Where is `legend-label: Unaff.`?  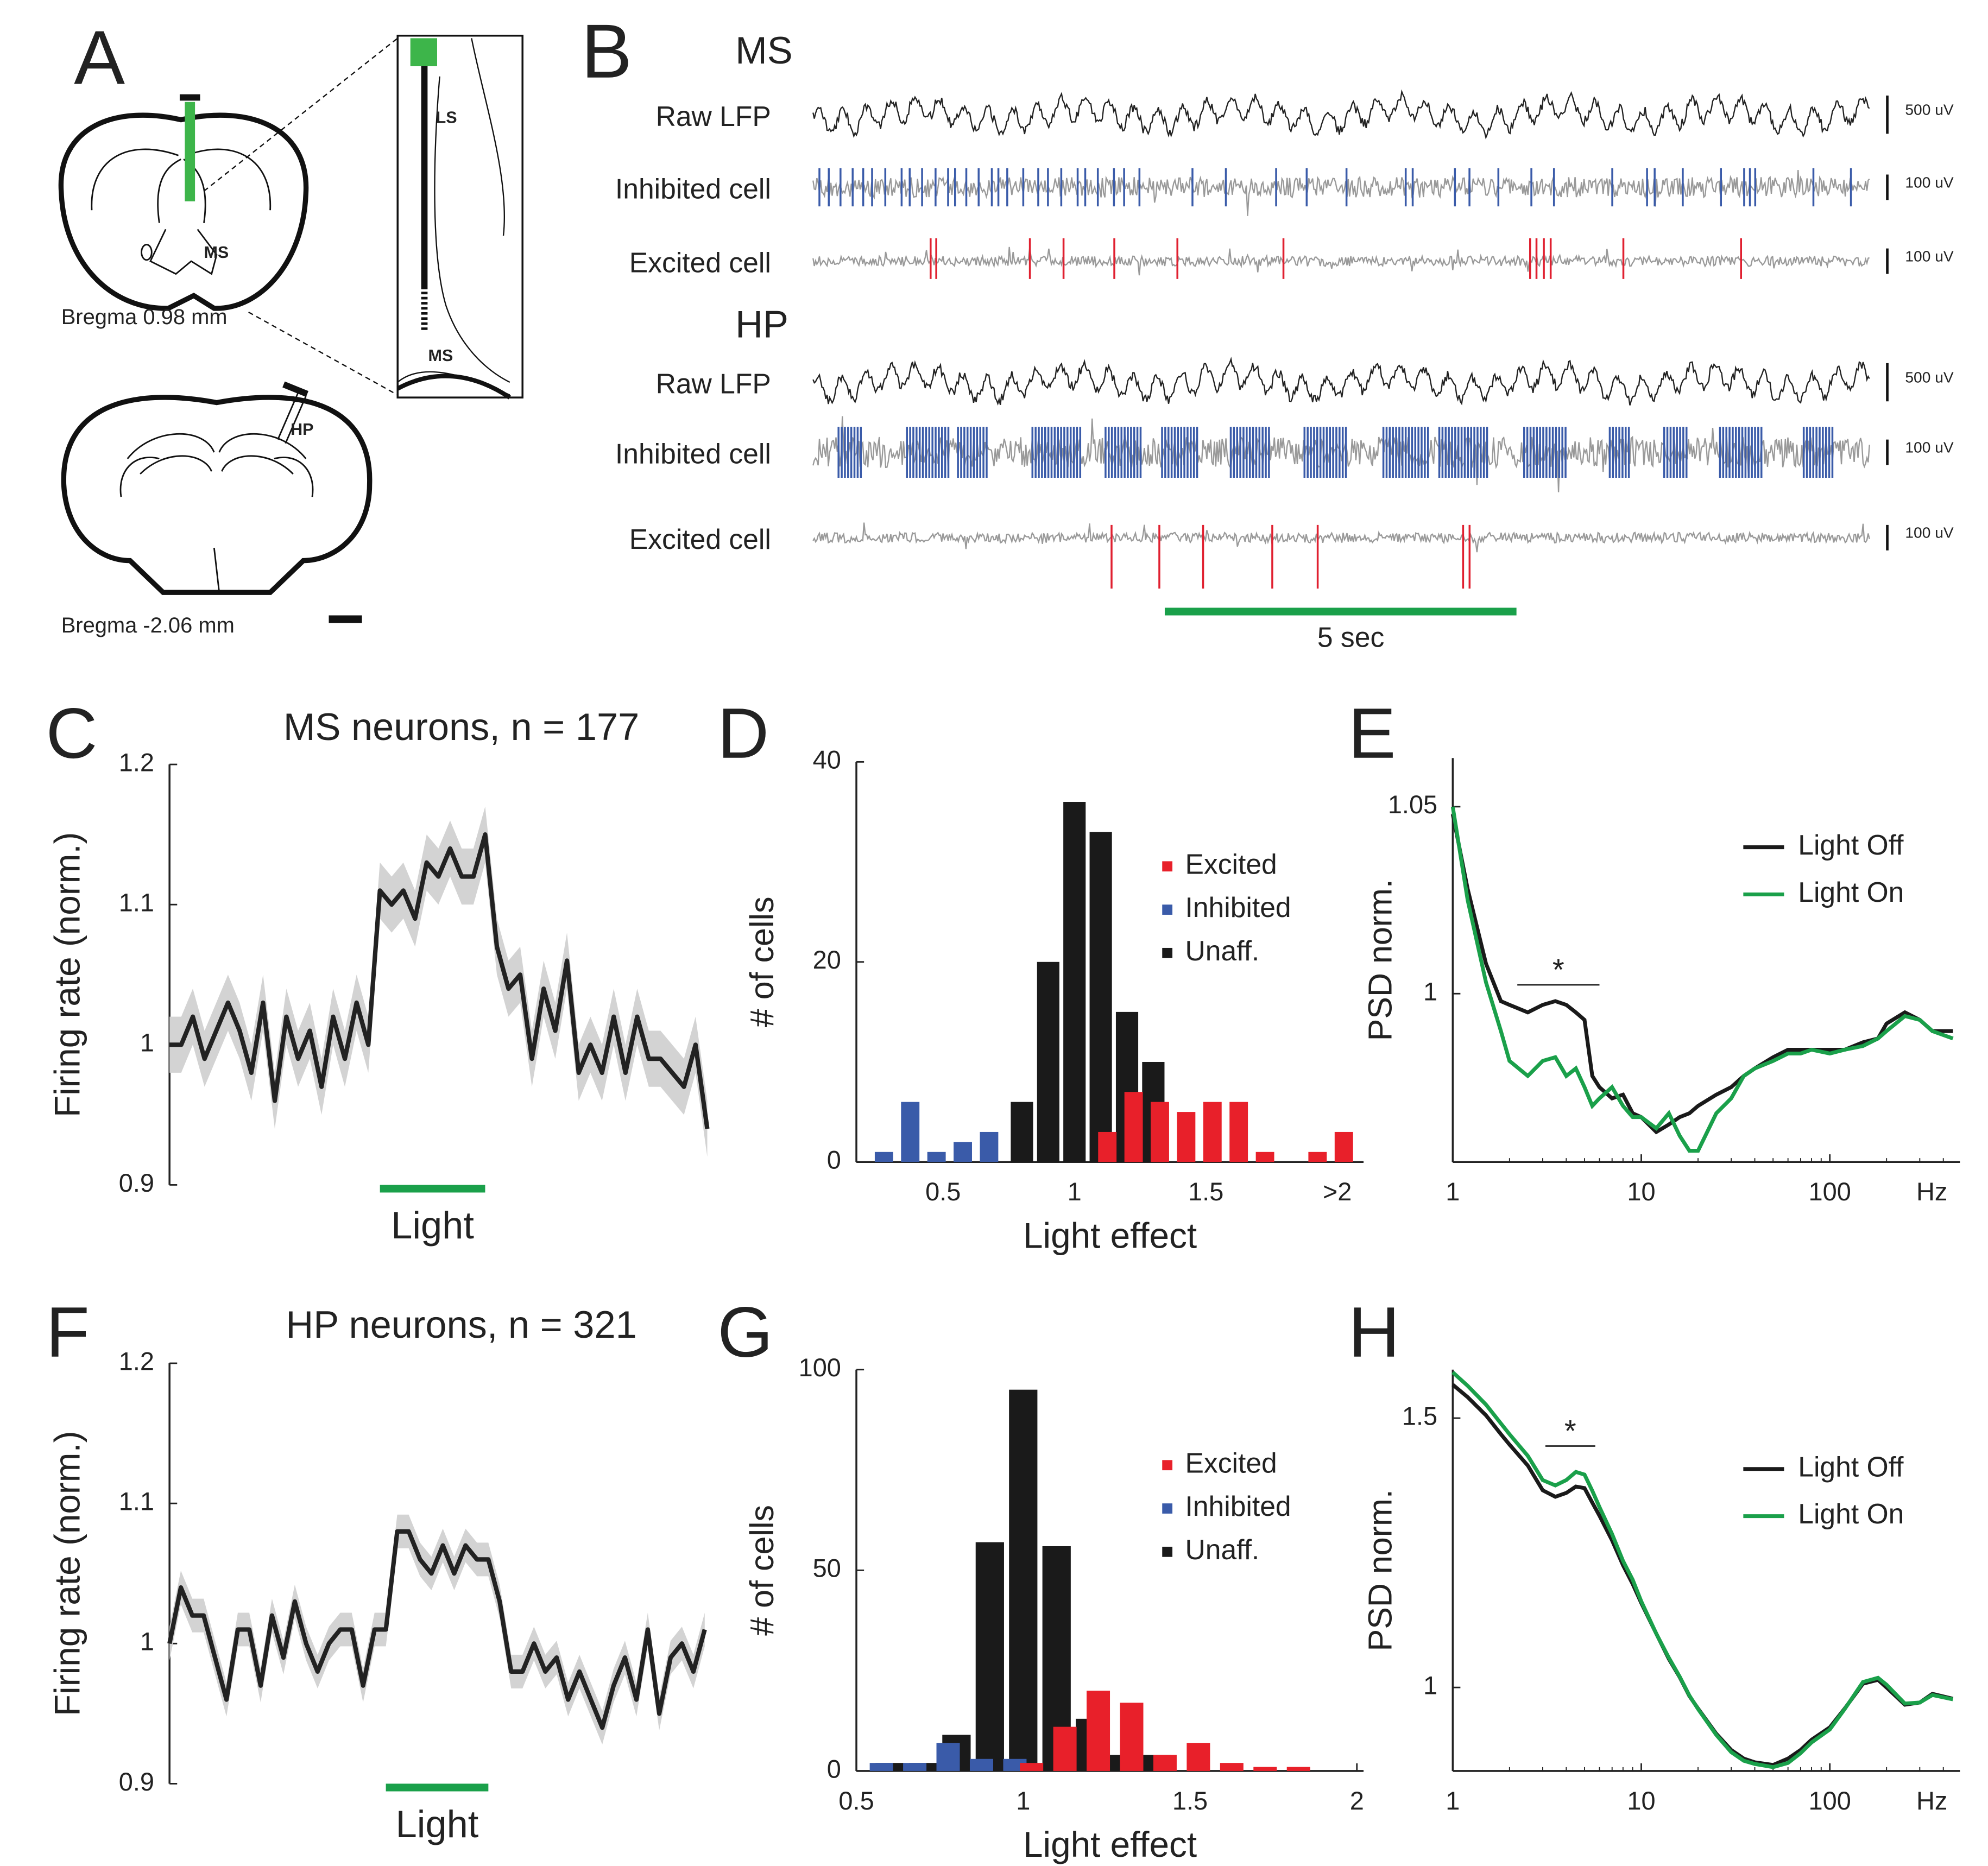
legend-label: Unaff. is located at coordinates (1222, 950).